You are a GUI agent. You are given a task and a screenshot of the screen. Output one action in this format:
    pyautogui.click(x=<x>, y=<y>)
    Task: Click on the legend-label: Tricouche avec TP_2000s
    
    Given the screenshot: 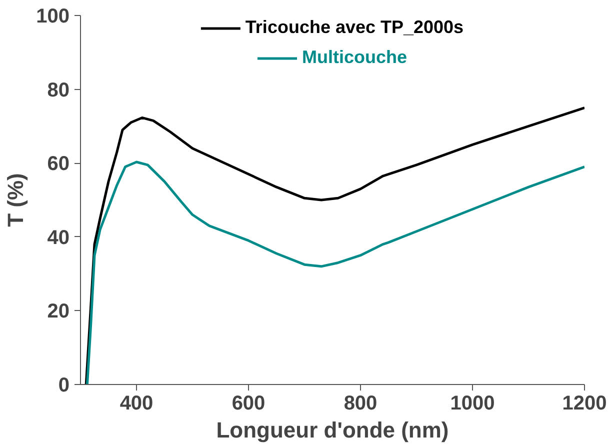 What is the action you would take?
    pyautogui.click(x=354, y=27)
    